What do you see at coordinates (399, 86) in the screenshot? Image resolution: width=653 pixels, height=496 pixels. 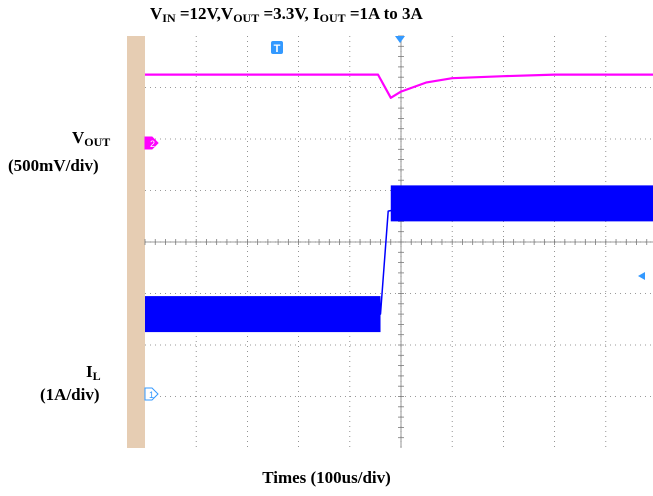 I see `vout-trace` at bounding box center [399, 86].